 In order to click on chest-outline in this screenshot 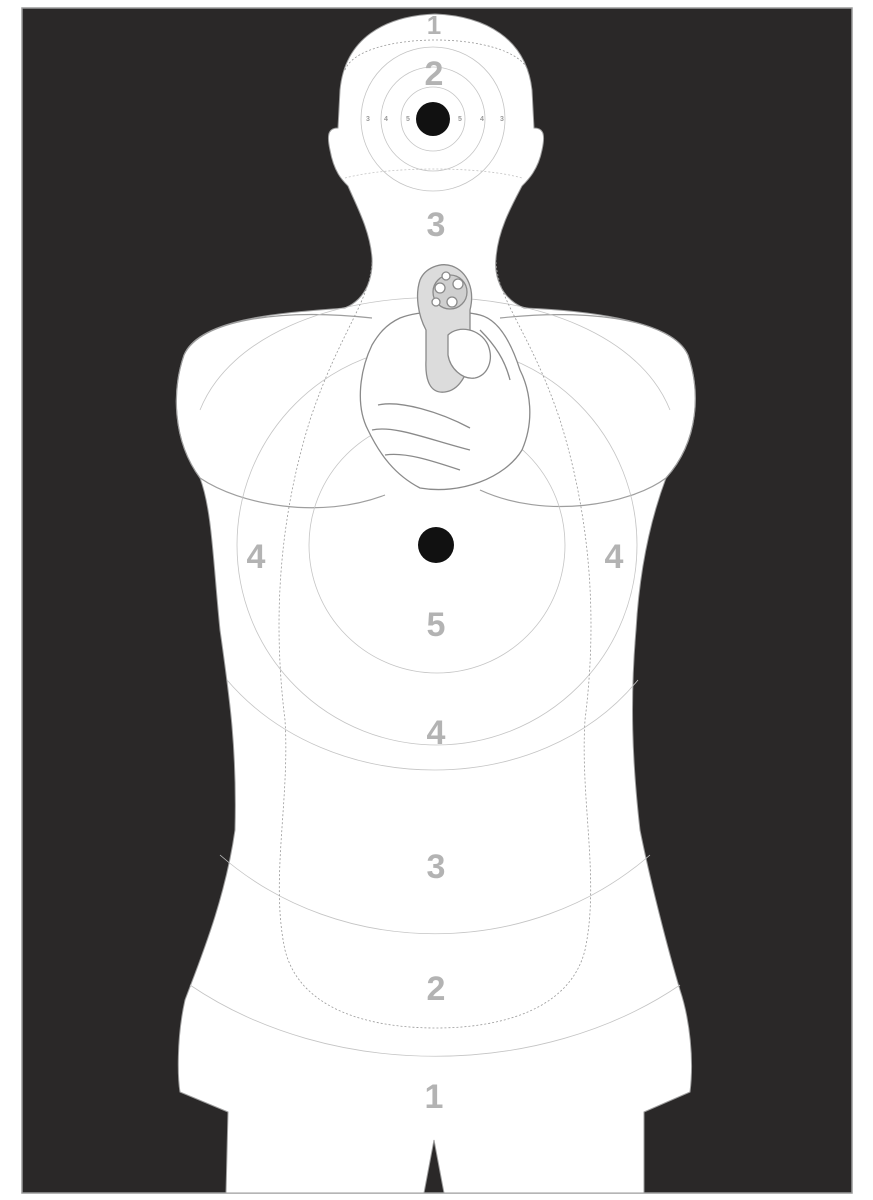, I will do `click(280, 431)`.